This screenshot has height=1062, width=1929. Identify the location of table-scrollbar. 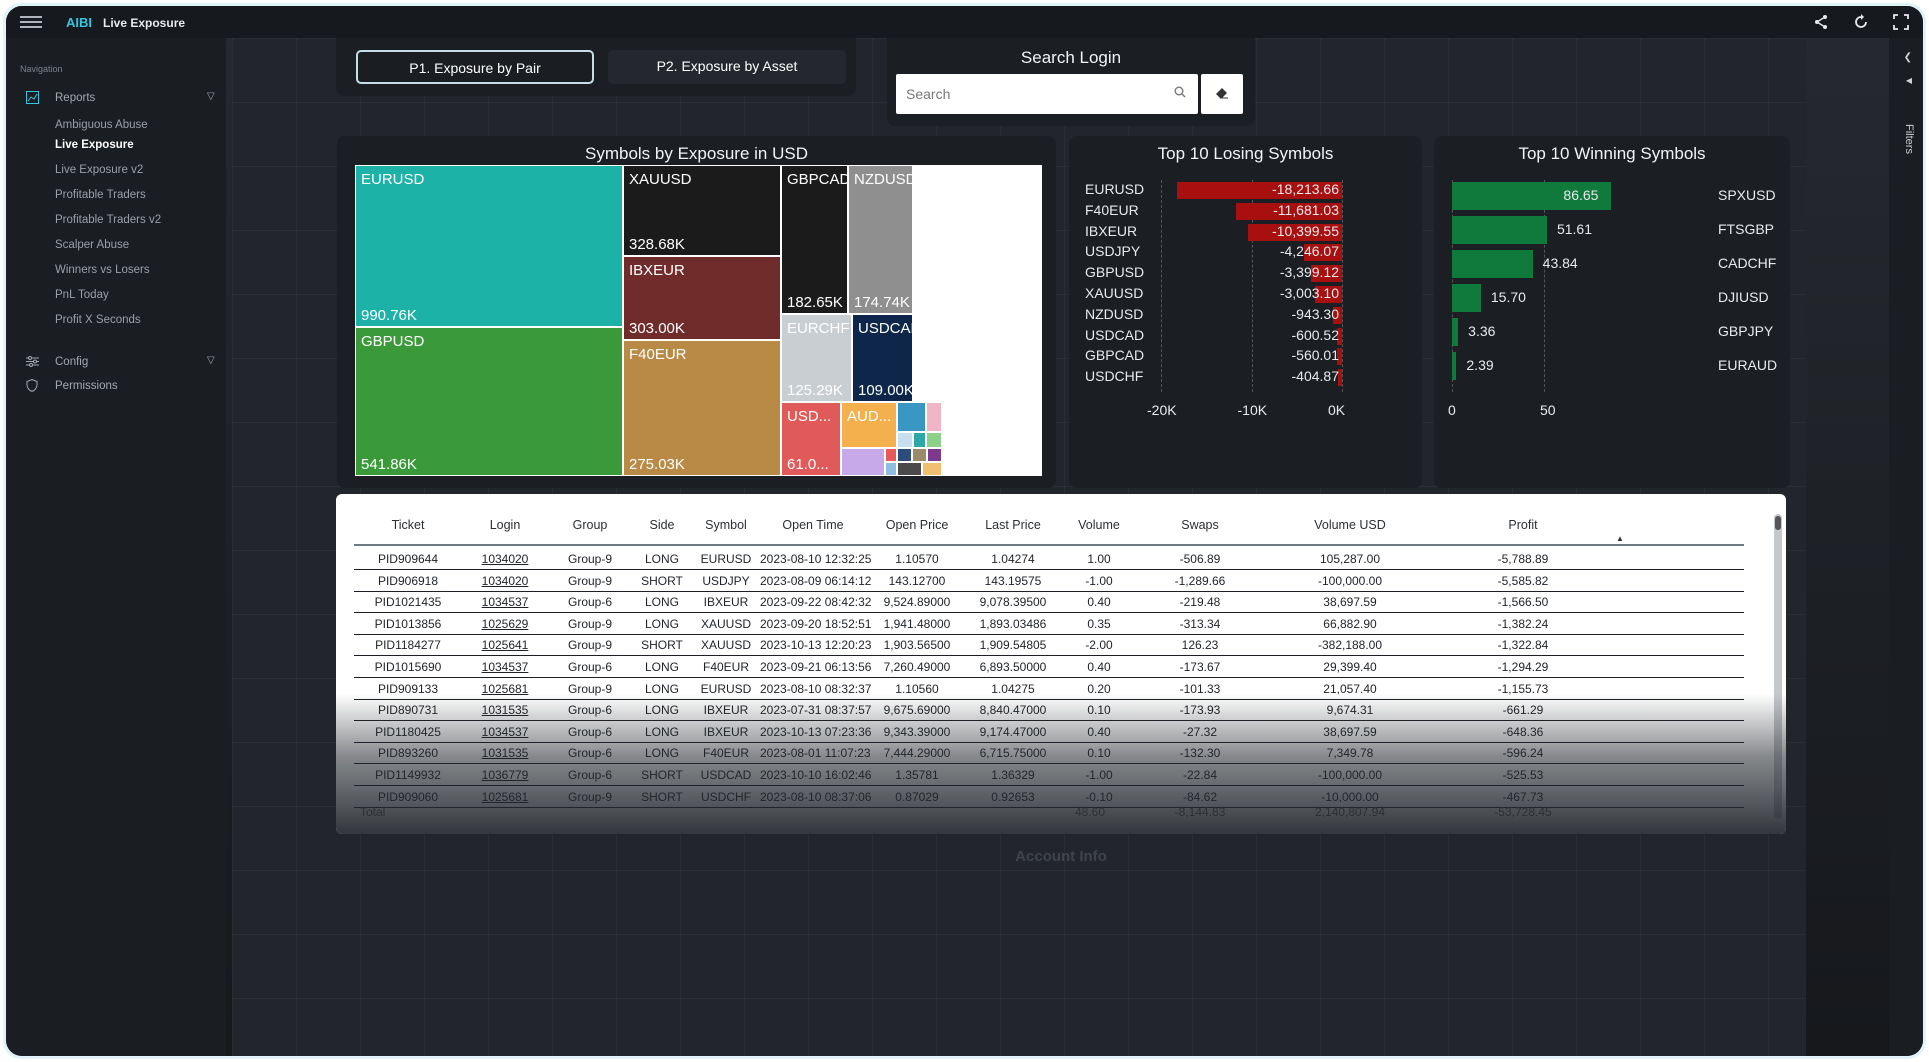
(1778, 666).